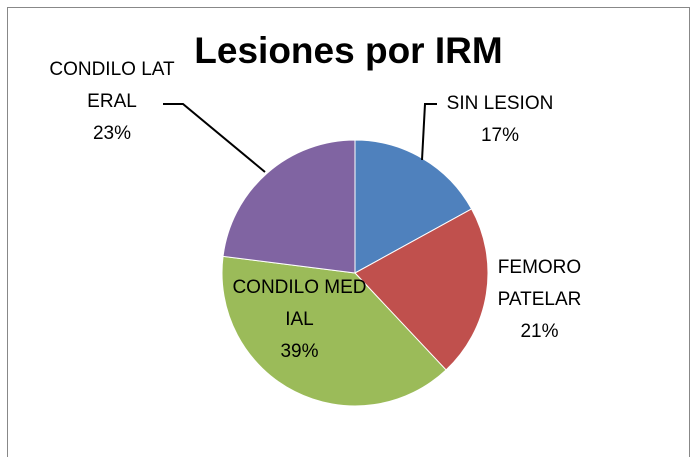 Image resolution: width=697 pixels, height=457 pixels. I want to click on category-label: FEMOROPATELAR, so click(539, 283).